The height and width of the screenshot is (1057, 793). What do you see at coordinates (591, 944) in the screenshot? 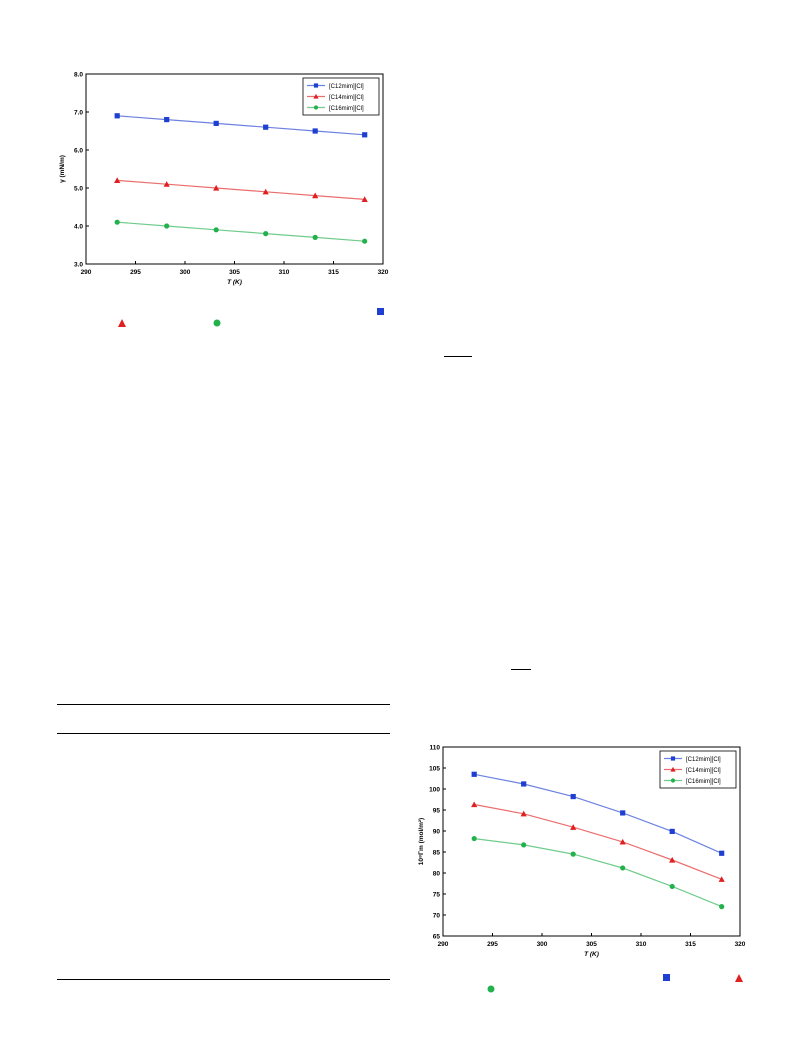
I see `x-tick-label: 305` at bounding box center [591, 944].